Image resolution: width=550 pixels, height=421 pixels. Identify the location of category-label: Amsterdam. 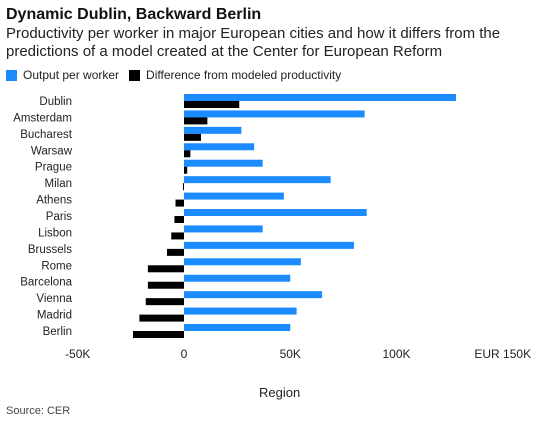
(42, 118).